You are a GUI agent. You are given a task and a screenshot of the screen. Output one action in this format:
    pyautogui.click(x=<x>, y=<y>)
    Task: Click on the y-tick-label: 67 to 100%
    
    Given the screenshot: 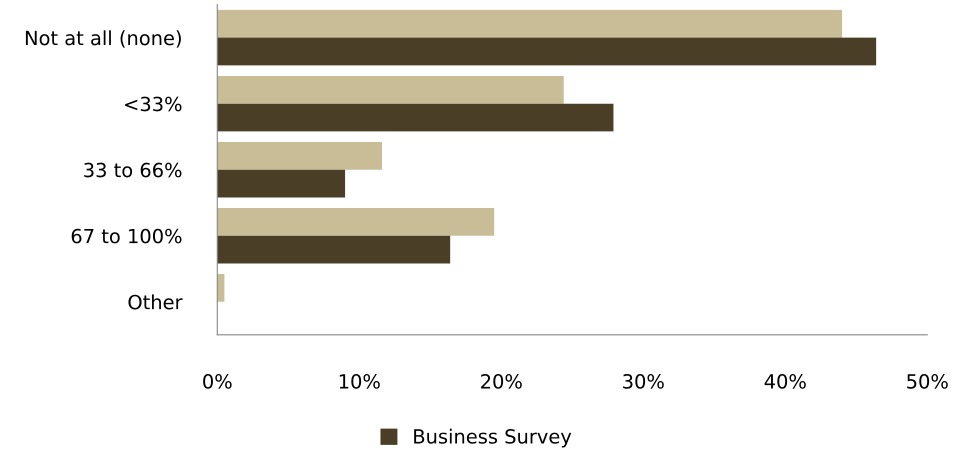 What is the action you would take?
    pyautogui.click(x=127, y=236)
    